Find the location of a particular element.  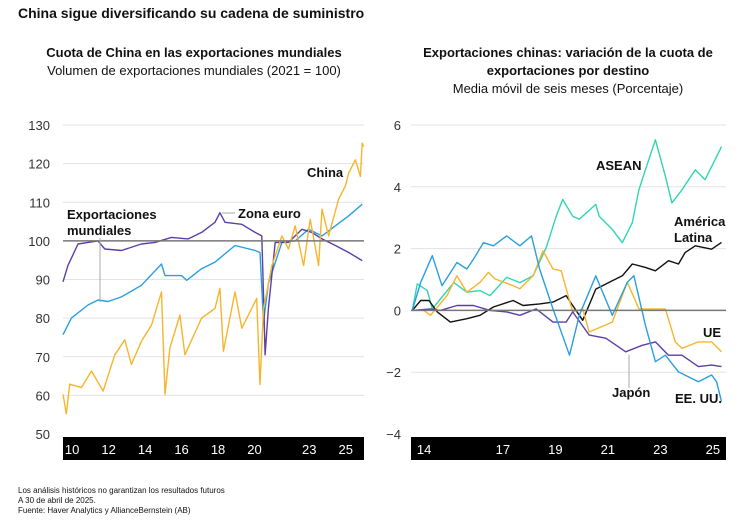

x-tick-label: 16 is located at coordinates (181, 449).